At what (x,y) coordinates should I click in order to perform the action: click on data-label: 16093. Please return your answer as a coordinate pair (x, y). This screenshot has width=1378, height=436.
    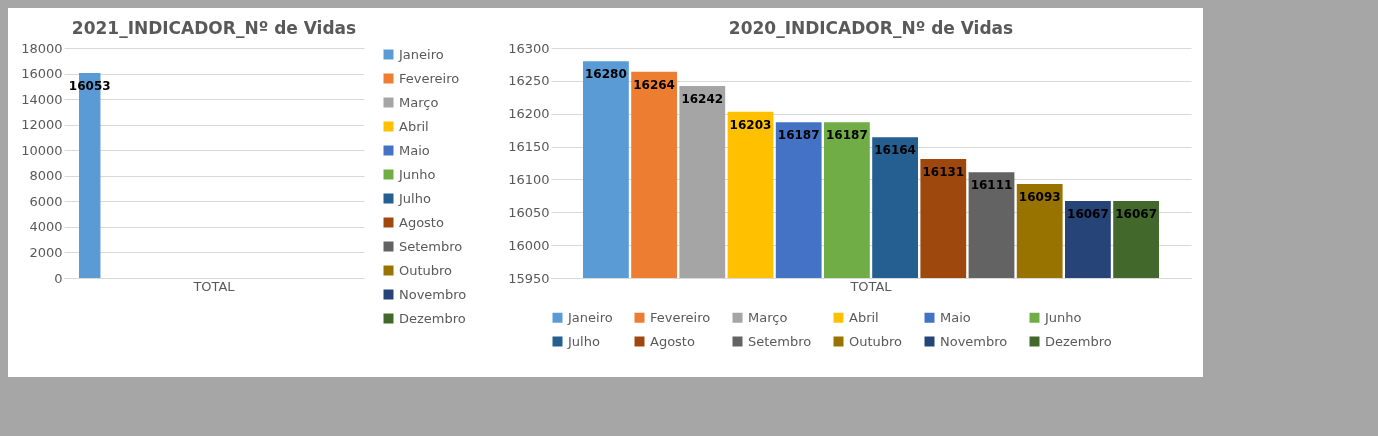
    Looking at the image, I should click on (1039, 197).